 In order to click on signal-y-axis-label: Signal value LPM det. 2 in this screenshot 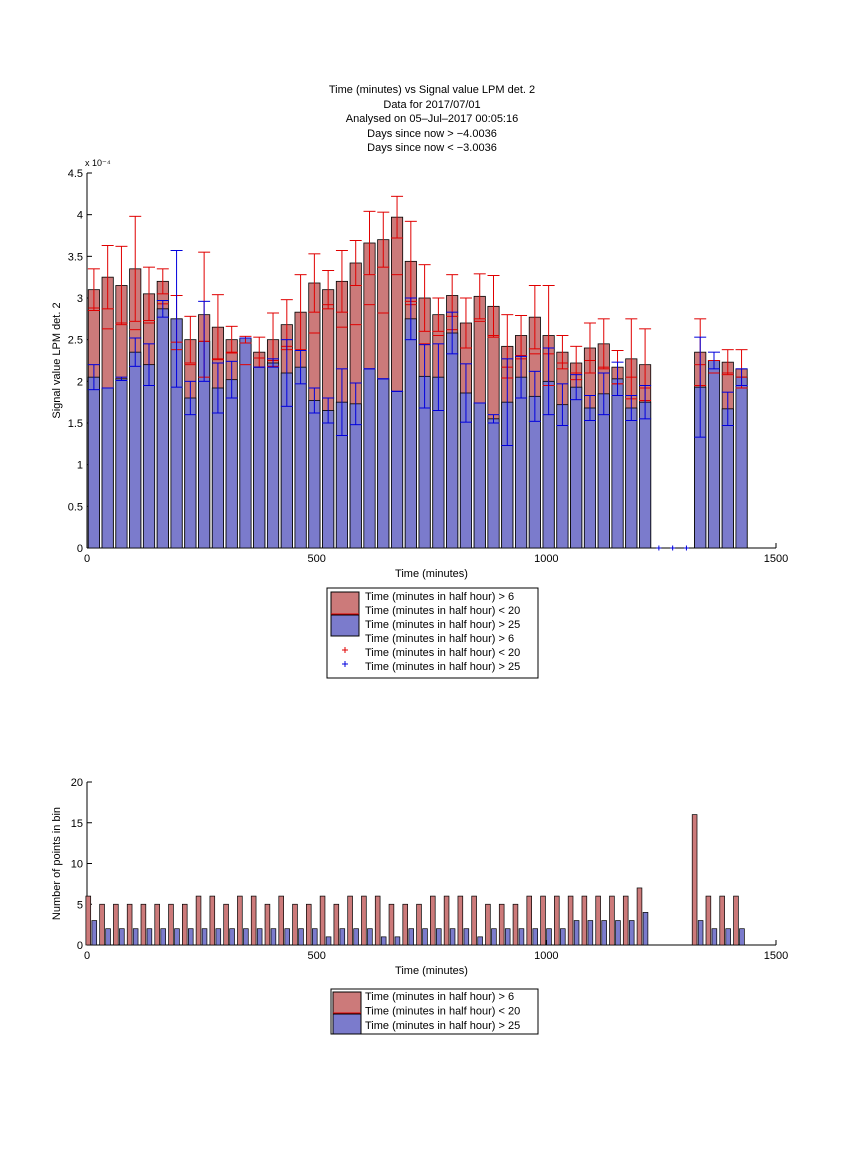, I will do `click(57, 360)`.